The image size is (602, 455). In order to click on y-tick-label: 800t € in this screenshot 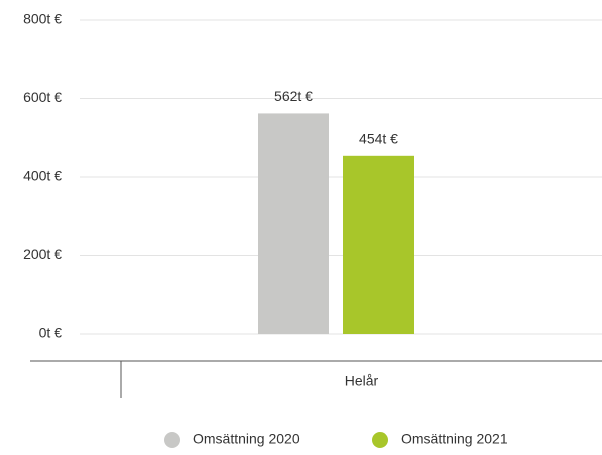, I will do `click(42, 19)`.